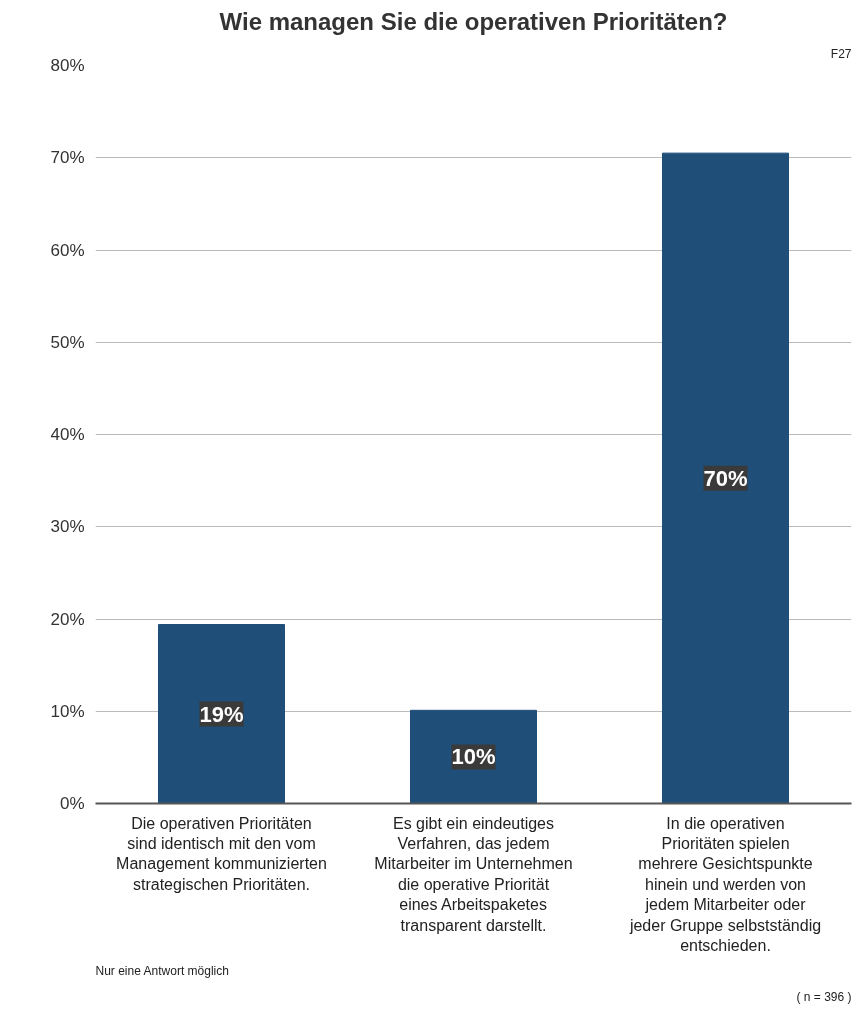  What do you see at coordinates (67, 158) in the screenshot?
I see `y-tick-label: 70%` at bounding box center [67, 158].